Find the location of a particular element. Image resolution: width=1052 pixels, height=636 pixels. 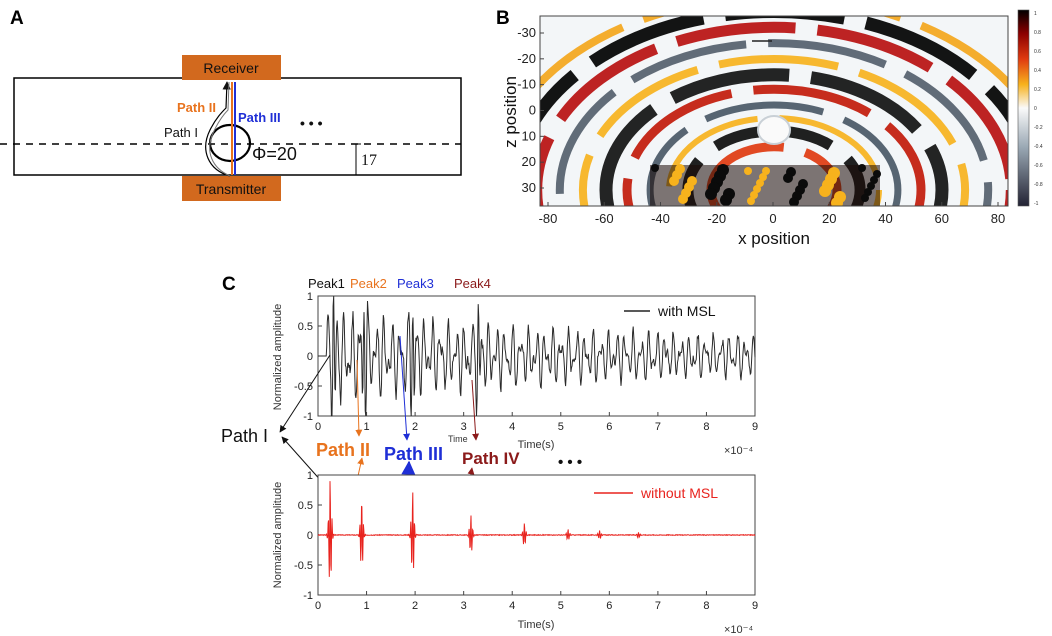

path-ii-label: Path II is located at coordinates (196, 107).